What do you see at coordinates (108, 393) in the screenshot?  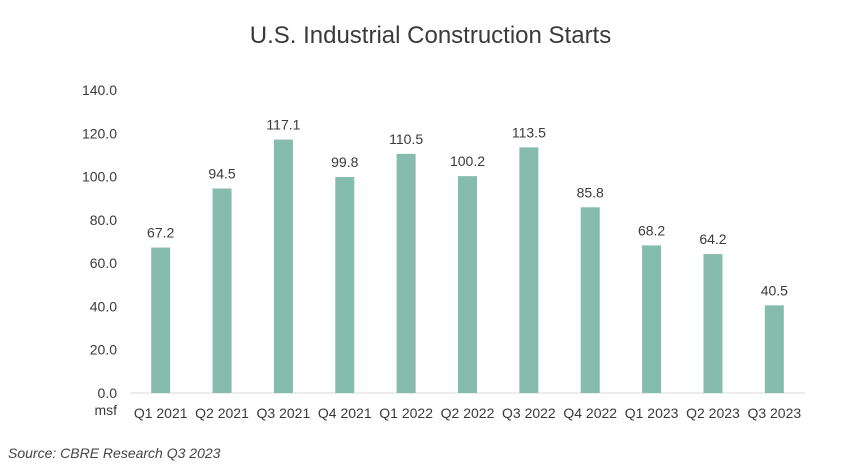 I see `y-tick-label: 0.0` at bounding box center [108, 393].